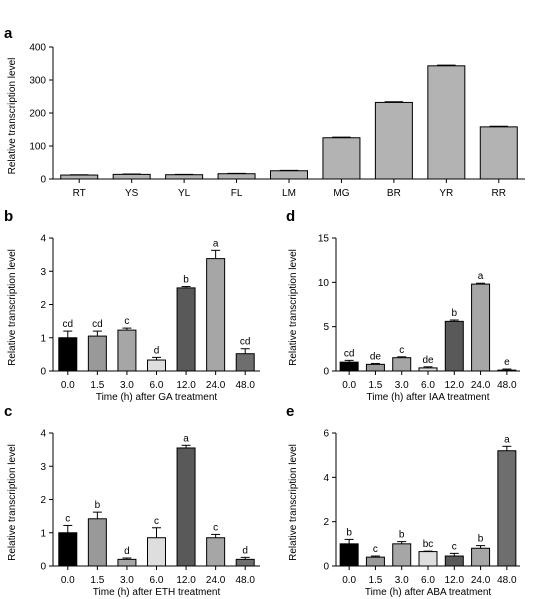  What do you see at coordinates (216, 580) in the screenshot?
I see `panel-c-x-tick-label: 24.0` at bounding box center [216, 580].